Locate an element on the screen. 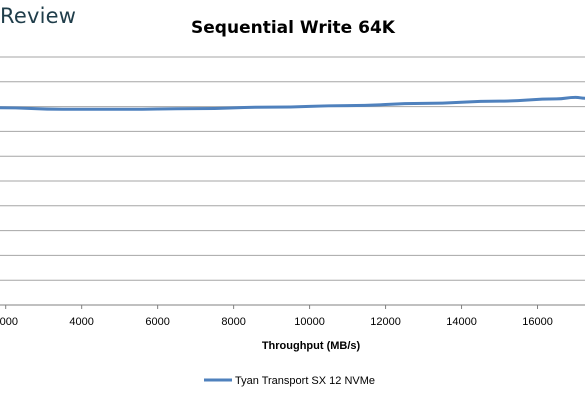 The width and height of the screenshot is (585, 401). x-tick-label: 14000 is located at coordinates (461, 322).